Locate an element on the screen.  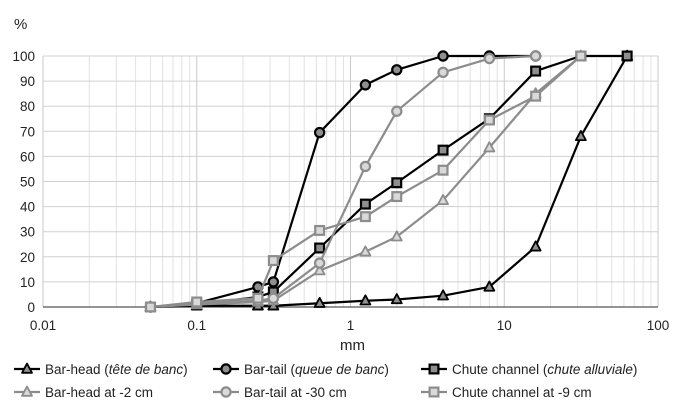
y-tick-label: 80 is located at coordinates (27, 106).